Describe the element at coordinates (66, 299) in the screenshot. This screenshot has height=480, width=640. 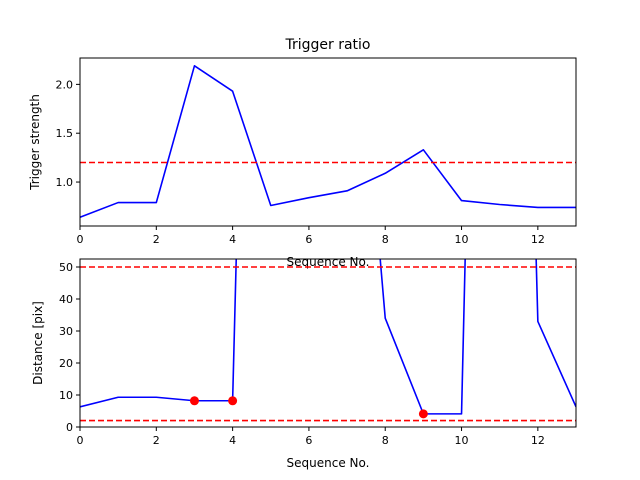
I see `y-tick-label: 40` at that location.